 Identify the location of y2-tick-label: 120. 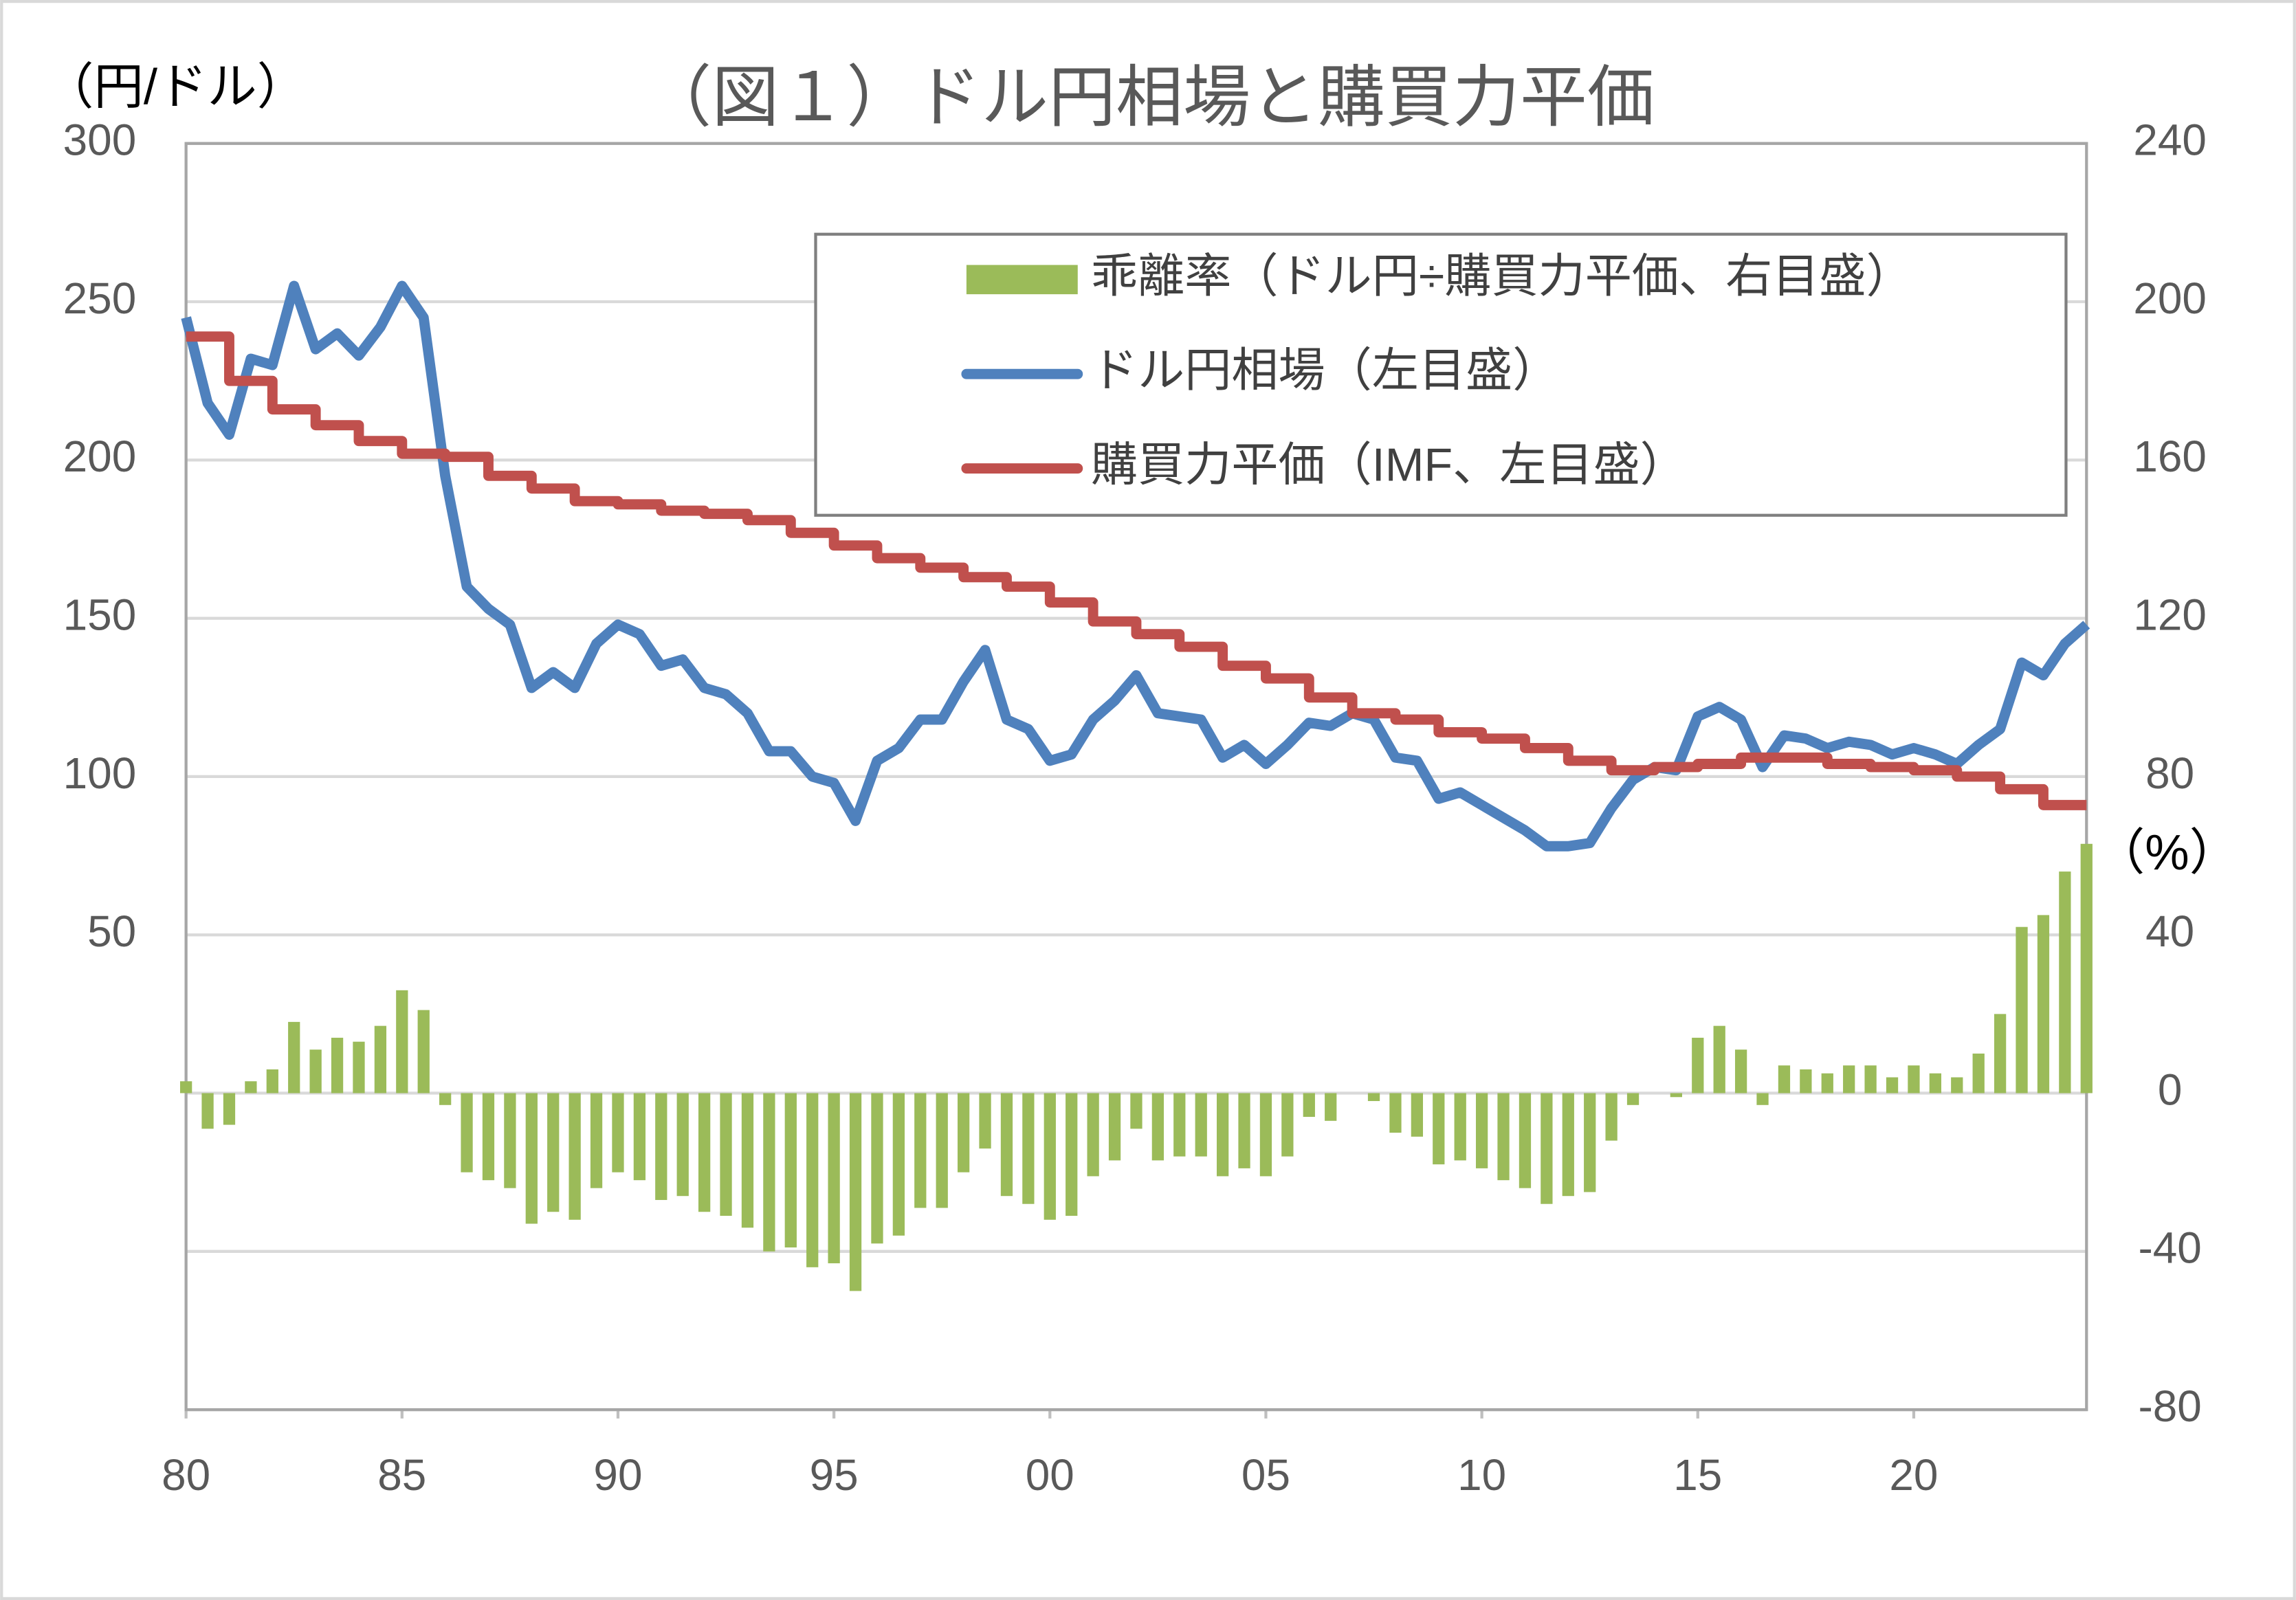
(2170, 615).